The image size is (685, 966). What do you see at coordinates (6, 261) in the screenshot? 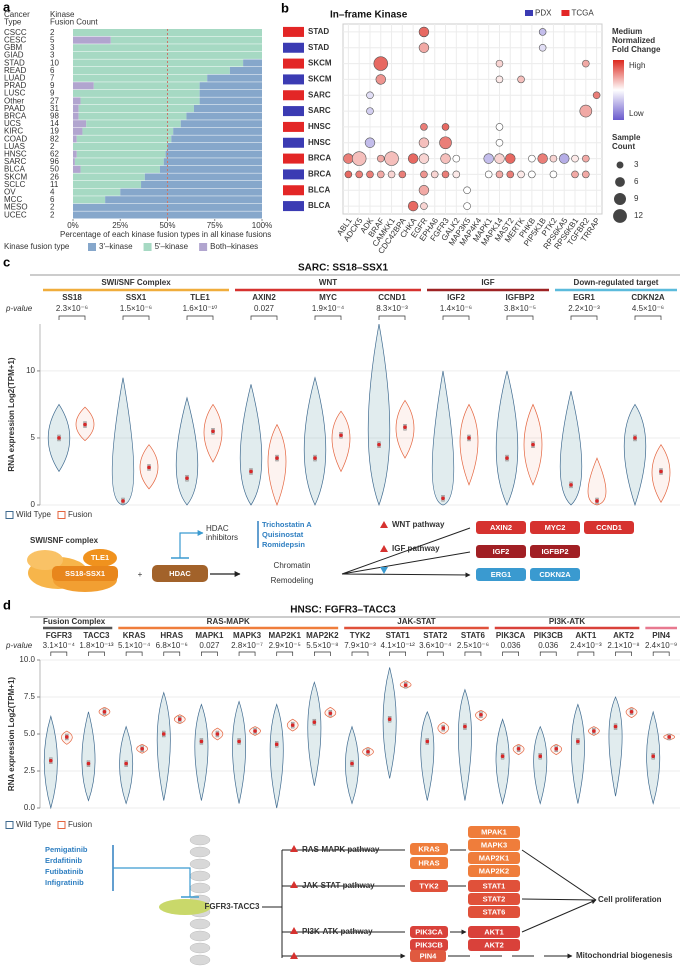
I see `panel-label: c` at bounding box center [6, 261].